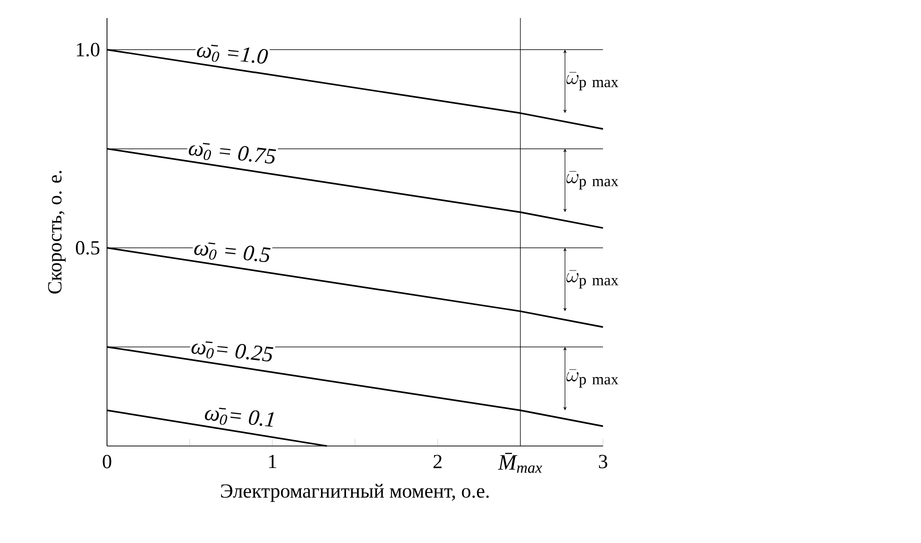 The height and width of the screenshot is (543, 921). Describe the element at coordinates (520, 462) in the screenshot. I see `ref-line-label: M̄$_{max}$` at that location.